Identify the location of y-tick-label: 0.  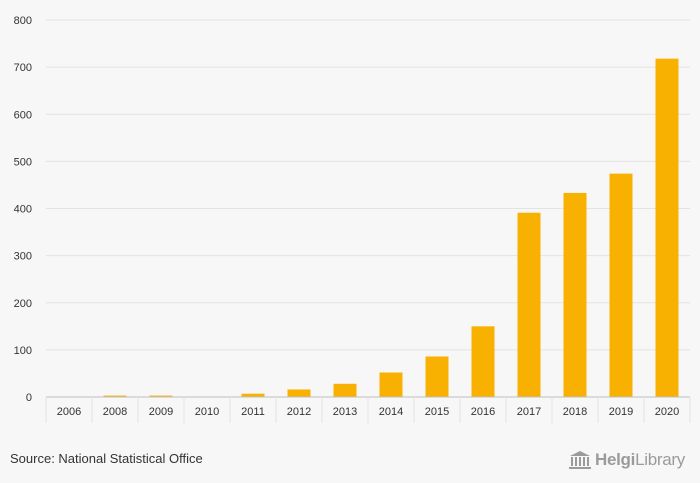
(29, 398).